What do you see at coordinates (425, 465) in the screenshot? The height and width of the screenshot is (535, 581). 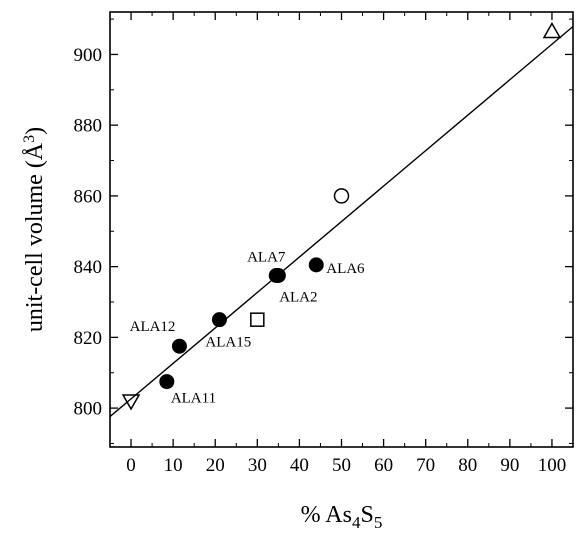 I see `x-tick-label: 70` at bounding box center [425, 465].